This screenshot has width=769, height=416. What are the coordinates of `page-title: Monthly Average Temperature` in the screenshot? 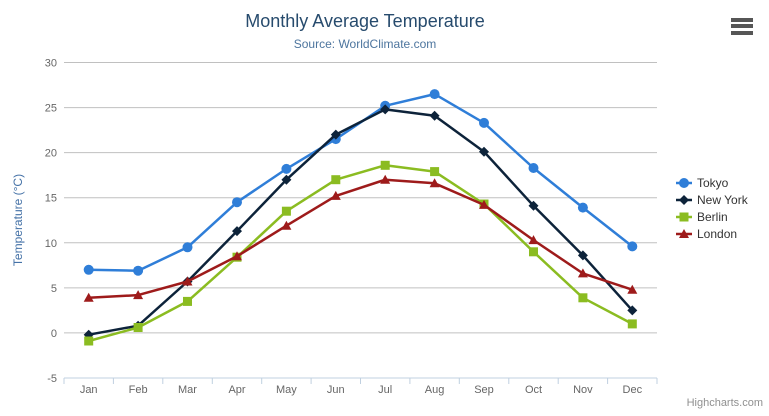 It's located at (365, 21).